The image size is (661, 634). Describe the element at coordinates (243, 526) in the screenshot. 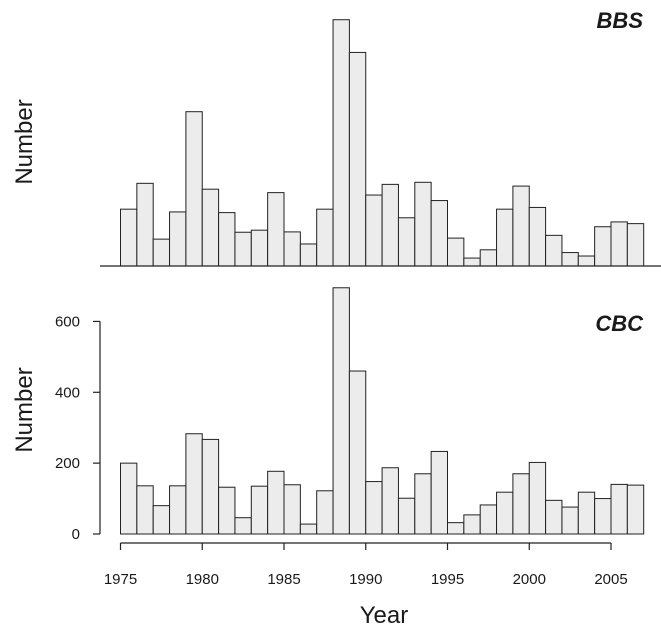

I see `bar-cbc-1982` at that location.